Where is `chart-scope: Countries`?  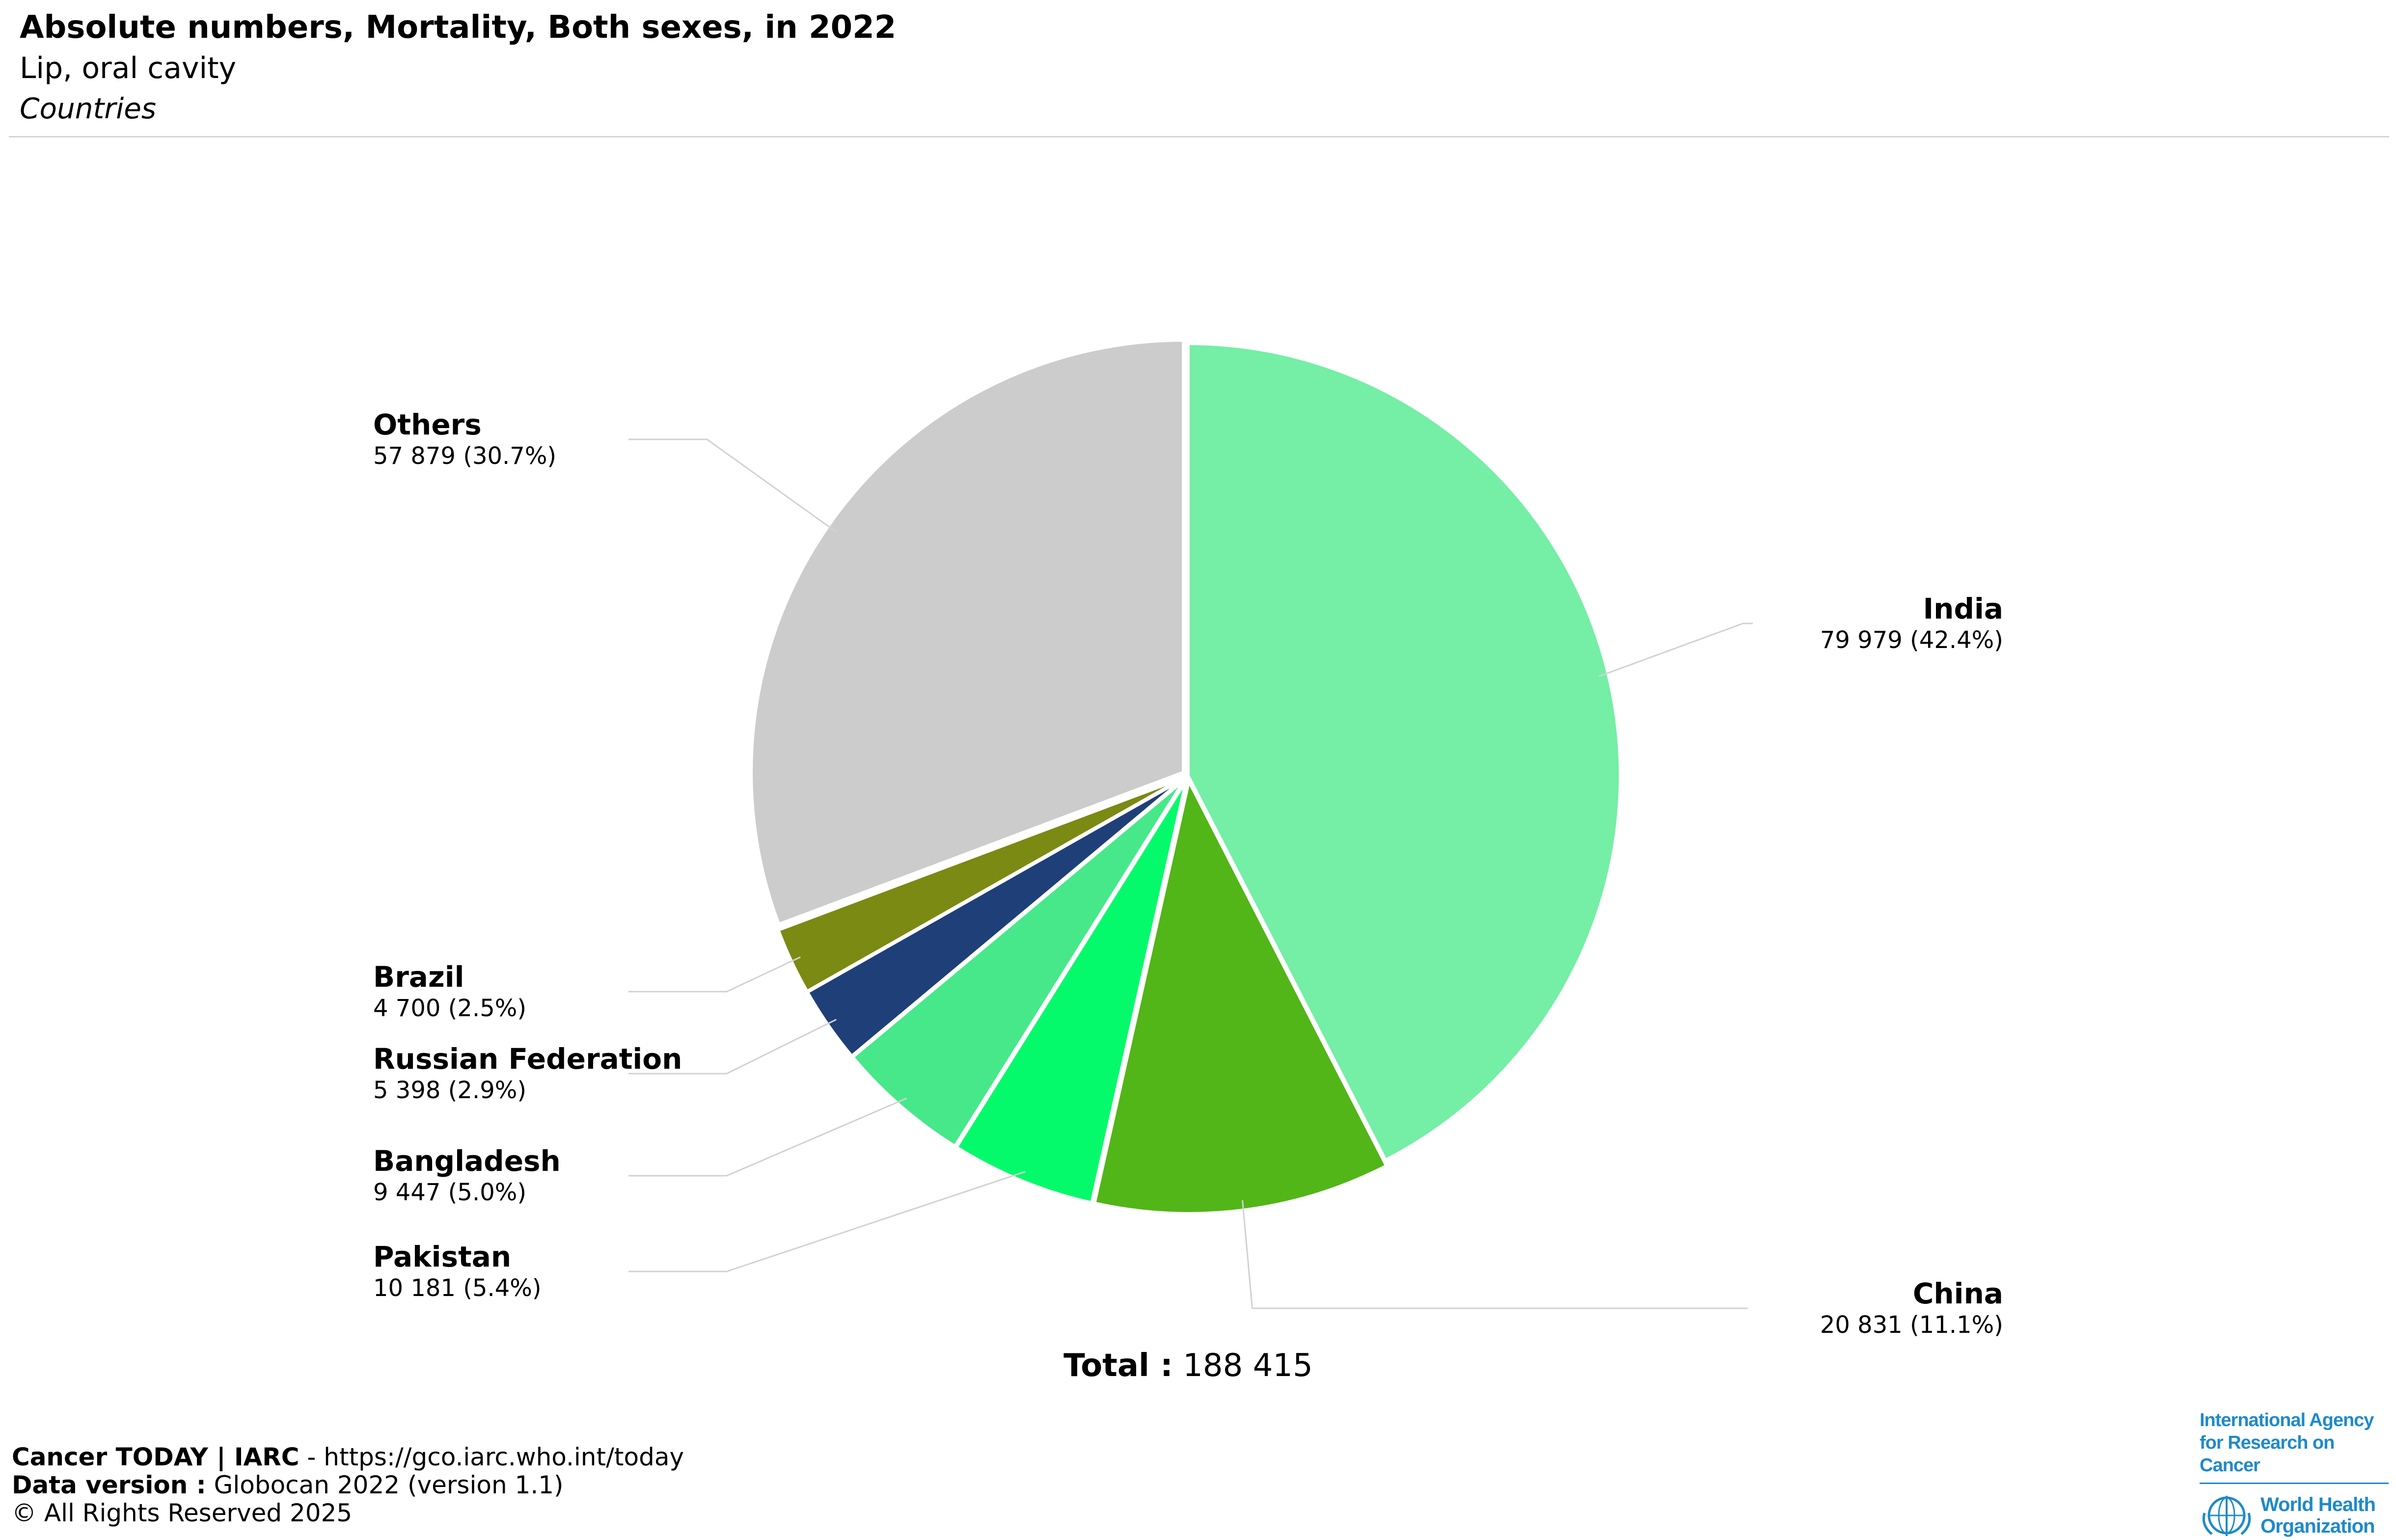
chart-scope: Countries is located at coordinates (88, 108).